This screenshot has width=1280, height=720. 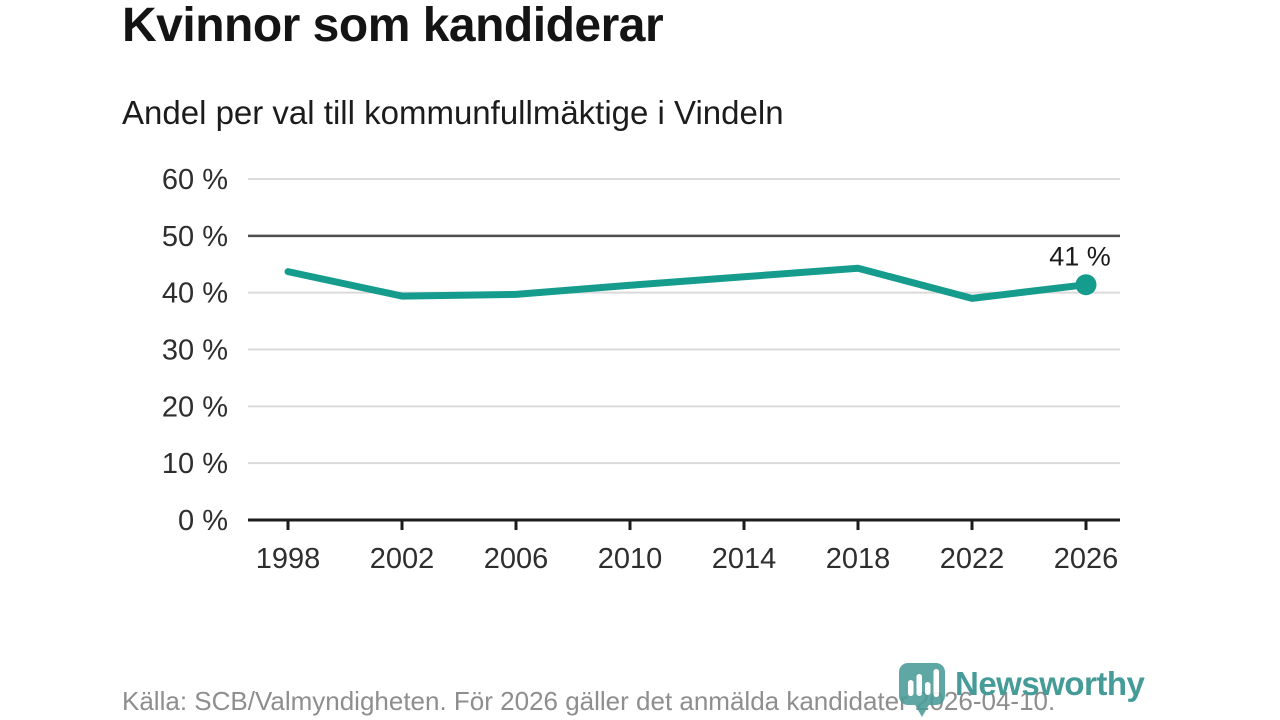 What do you see at coordinates (1086, 559) in the screenshot?
I see `x-axis-label: 2026` at bounding box center [1086, 559].